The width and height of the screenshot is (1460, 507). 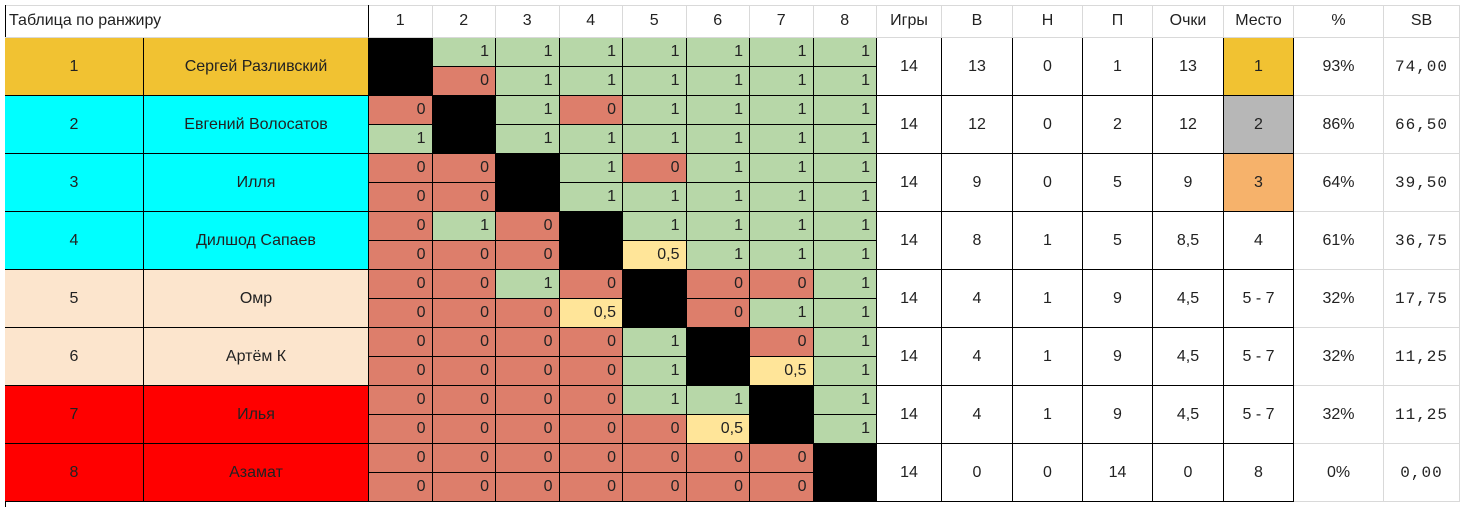 What do you see at coordinates (1188, 67) in the screenshot?
I see `stat-points: 13` at bounding box center [1188, 67].